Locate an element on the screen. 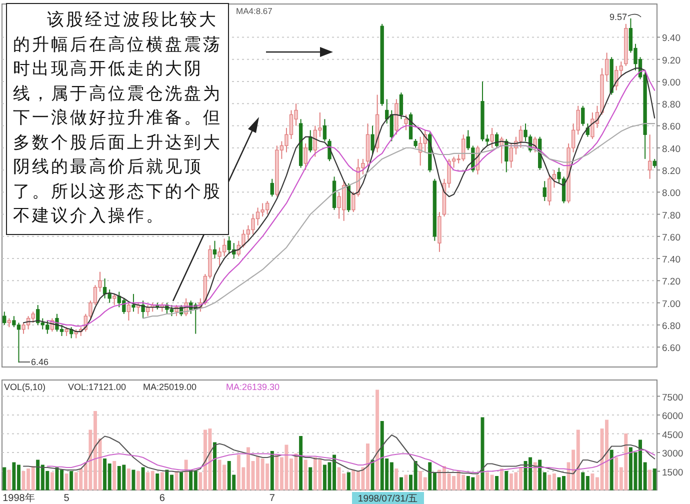  annotation: MA4:8.67 is located at coordinates (254, 11).